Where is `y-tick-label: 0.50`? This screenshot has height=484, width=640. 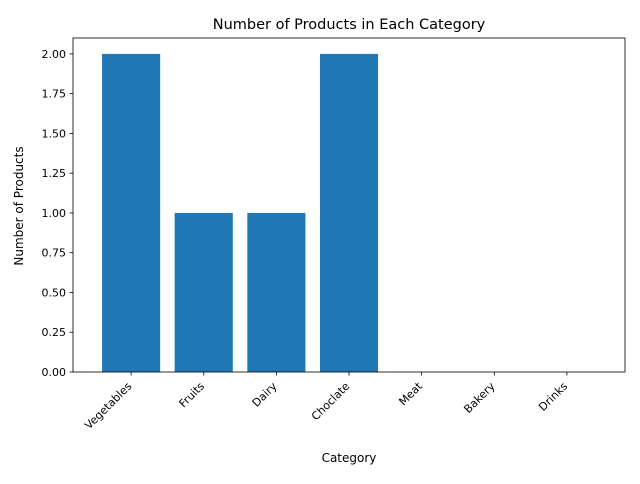 y-tick-label: 0.50 is located at coordinates (54, 292).